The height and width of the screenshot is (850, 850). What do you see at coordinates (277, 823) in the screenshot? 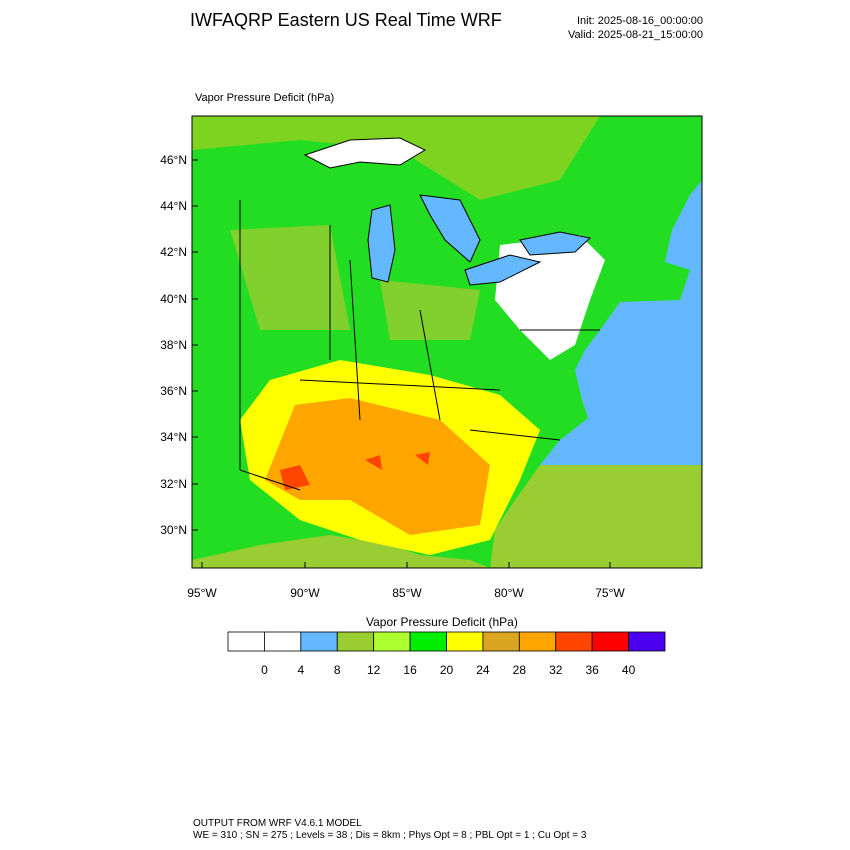
I see `footer-line: OUTPUT FROM WRF V4.6.1 MODEL` at bounding box center [277, 823].